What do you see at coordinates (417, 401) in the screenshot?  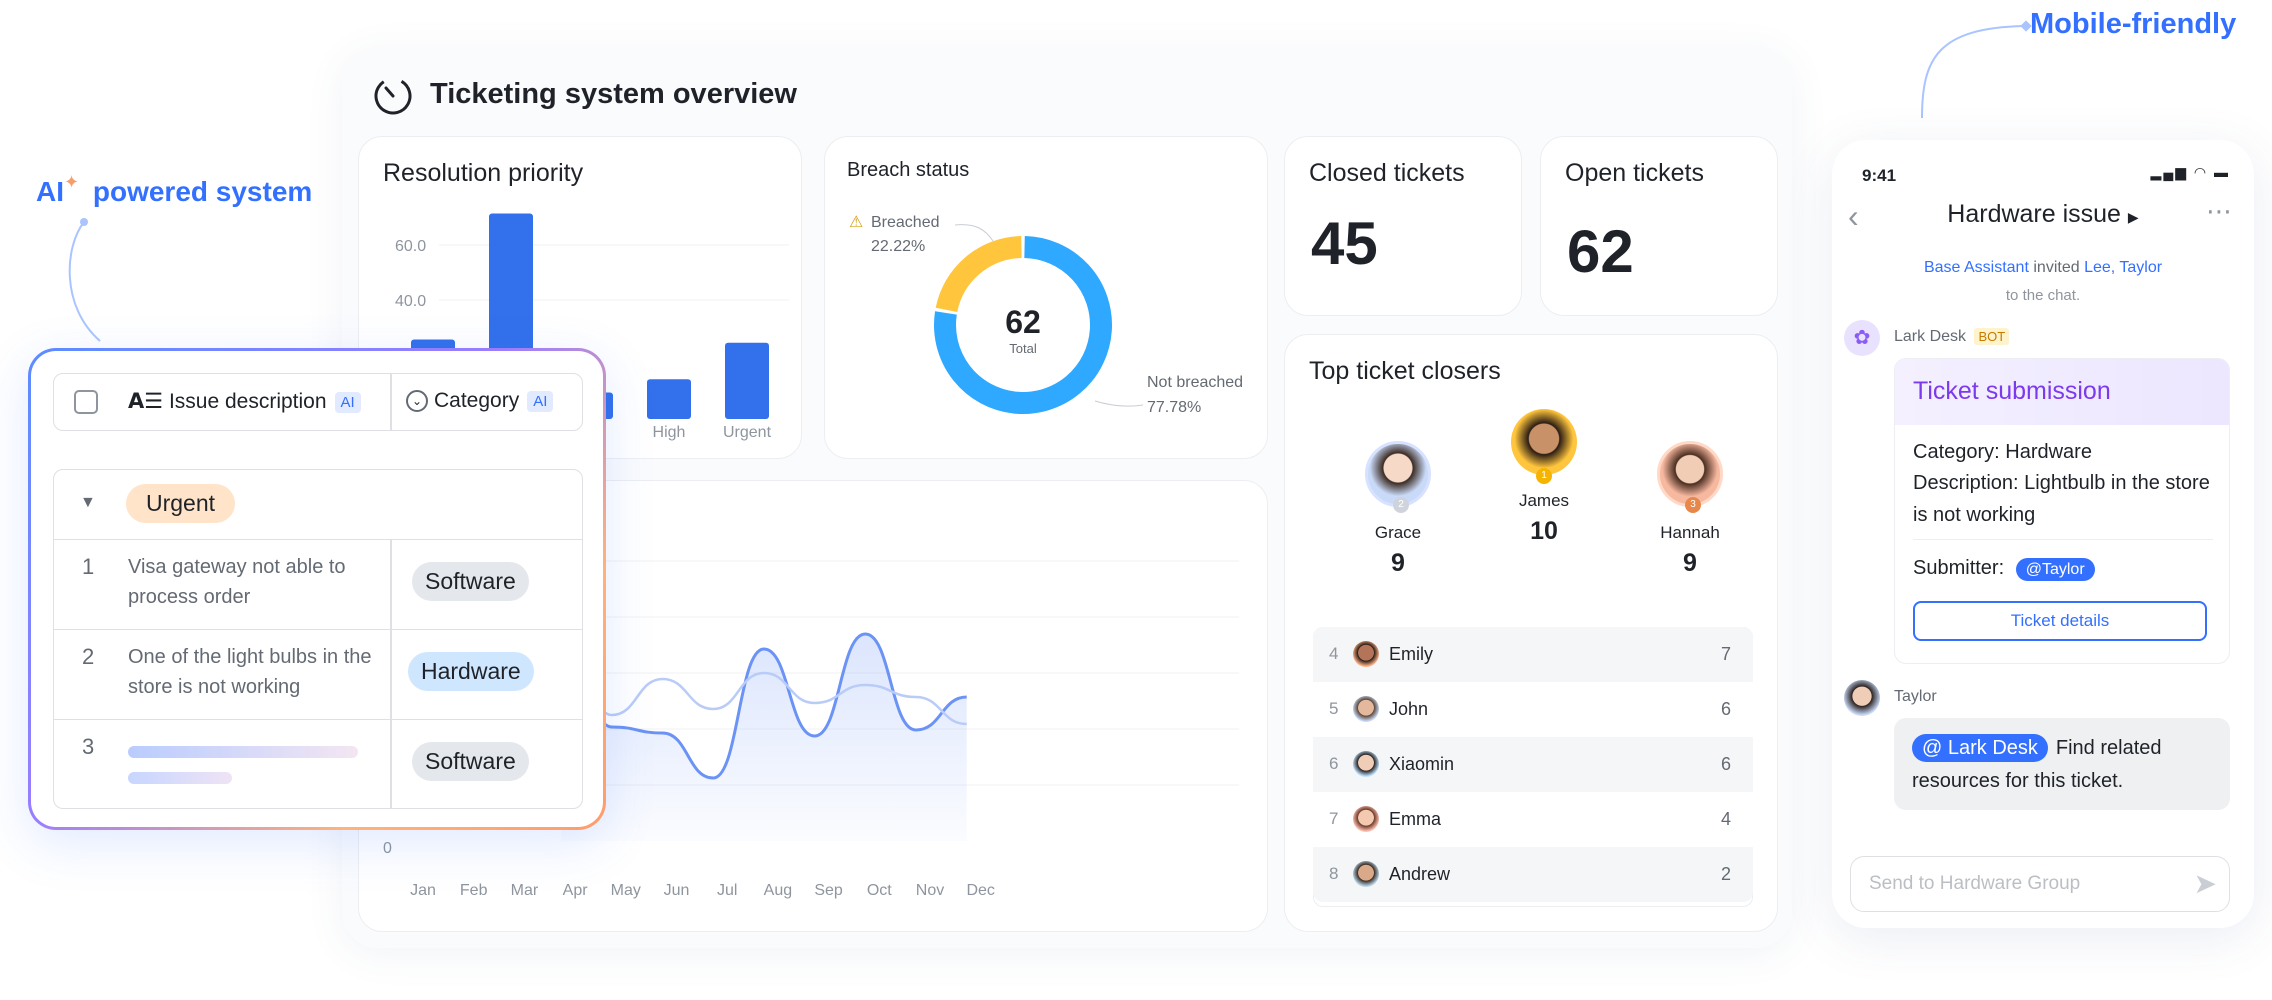 I see `chevron-circle-icon: ⌄` at bounding box center [417, 401].